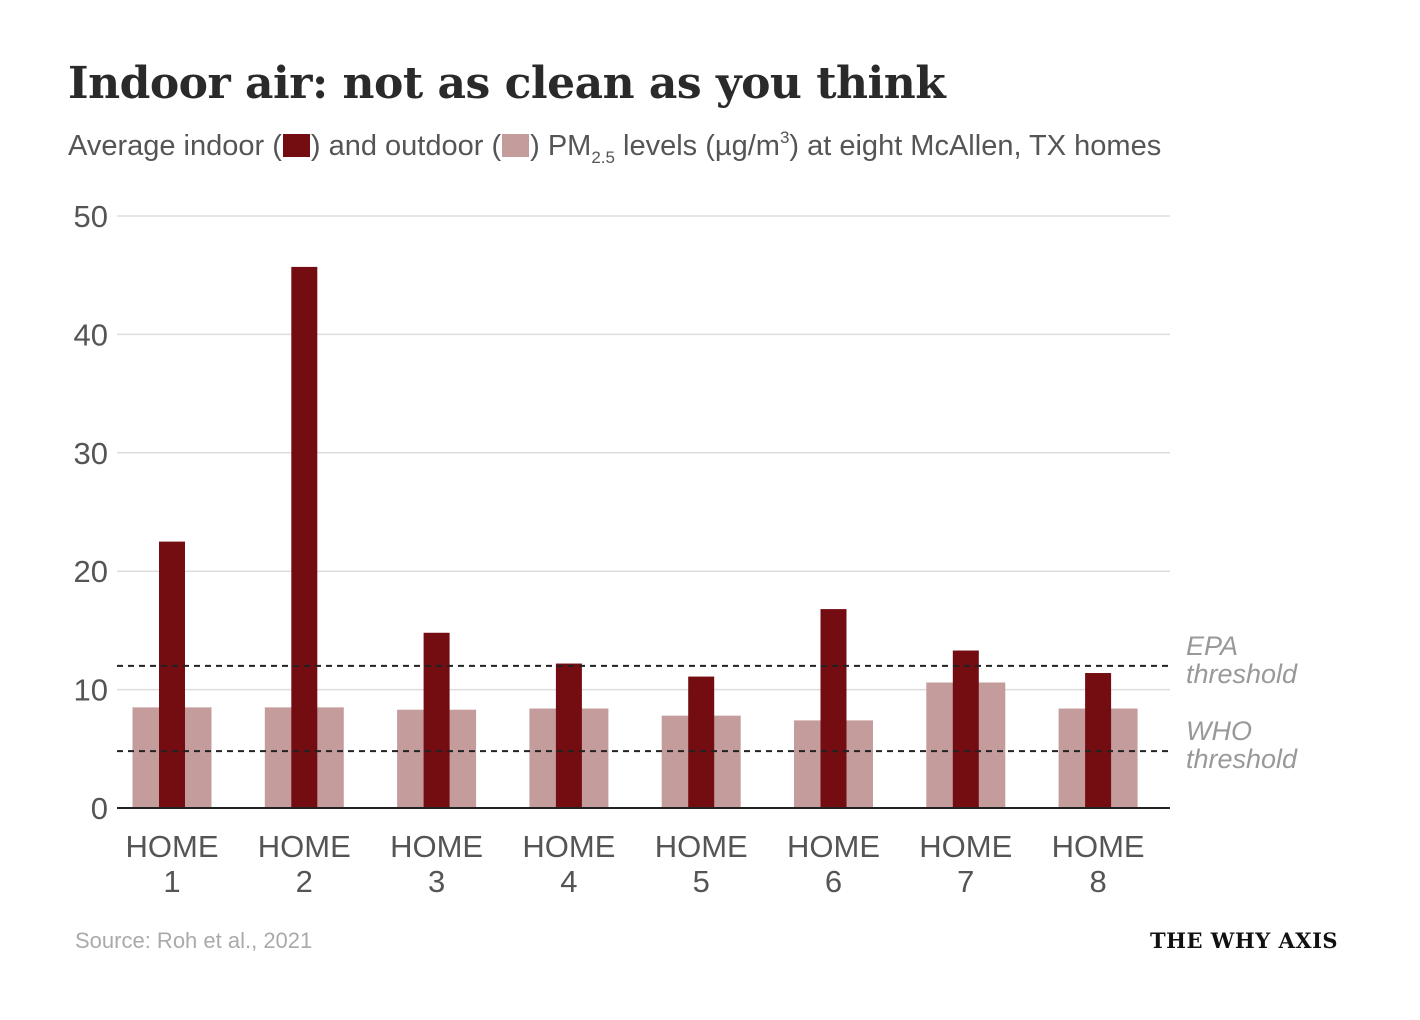  What do you see at coordinates (91, 453) in the screenshot?
I see `y-tick-label: 30` at bounding box center [91, 453].